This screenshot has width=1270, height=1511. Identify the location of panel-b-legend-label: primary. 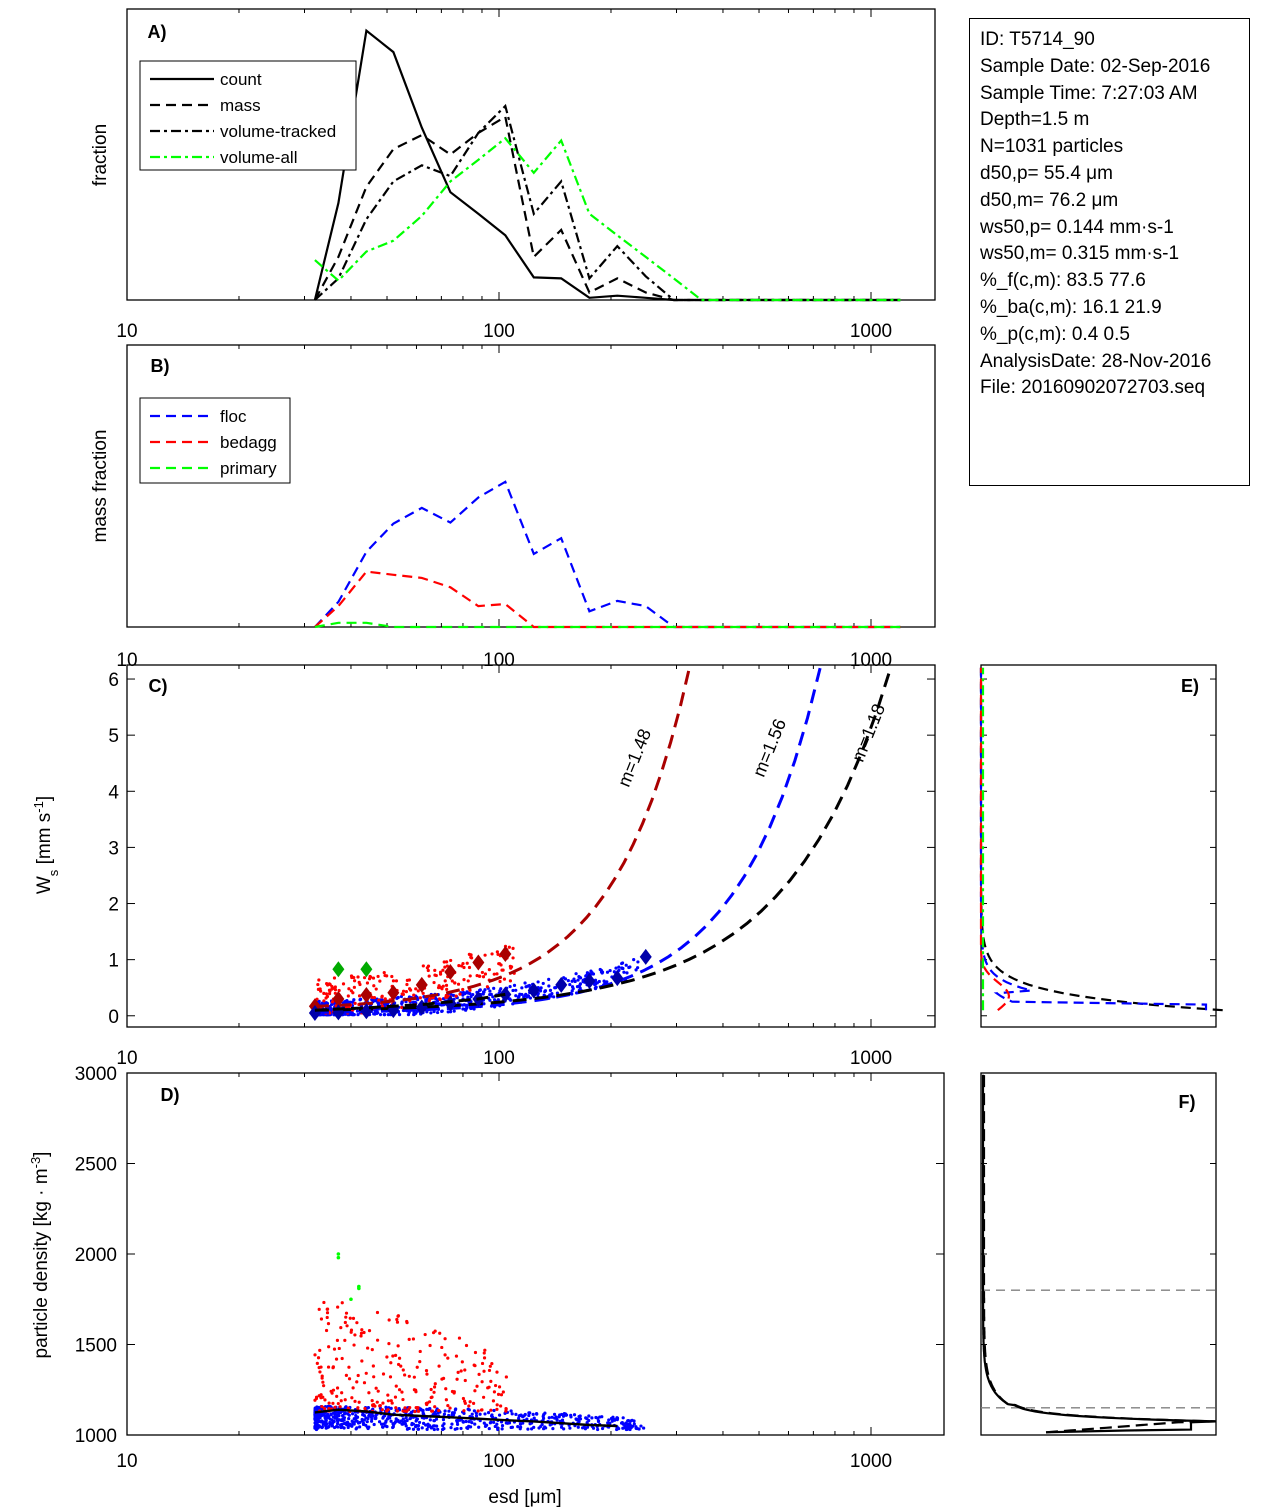
(248, 468).